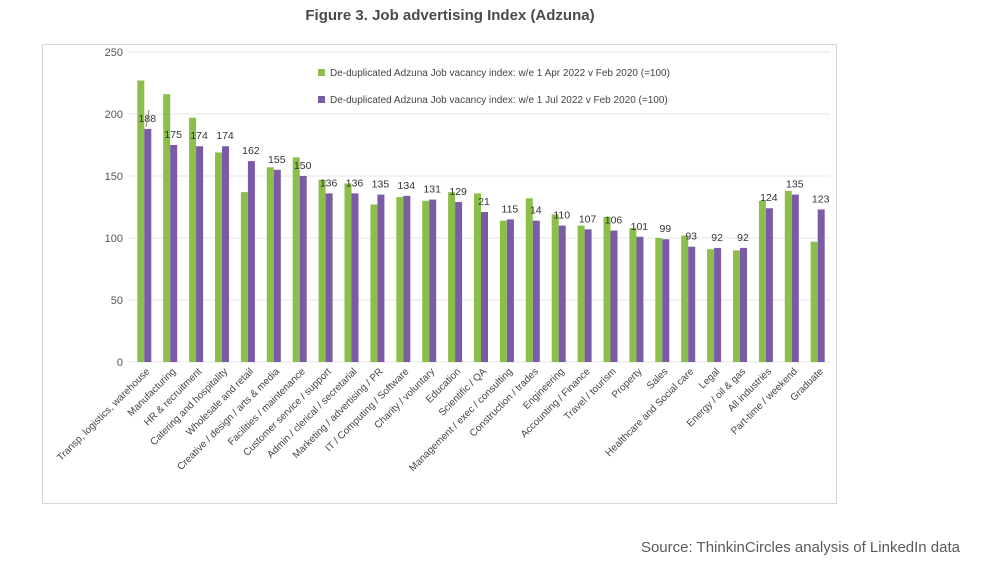 This screenshot has width=984, height=568. Describe the element at coordinates (303, 166) in the screenshot. I see `data-label: 150` at that location.